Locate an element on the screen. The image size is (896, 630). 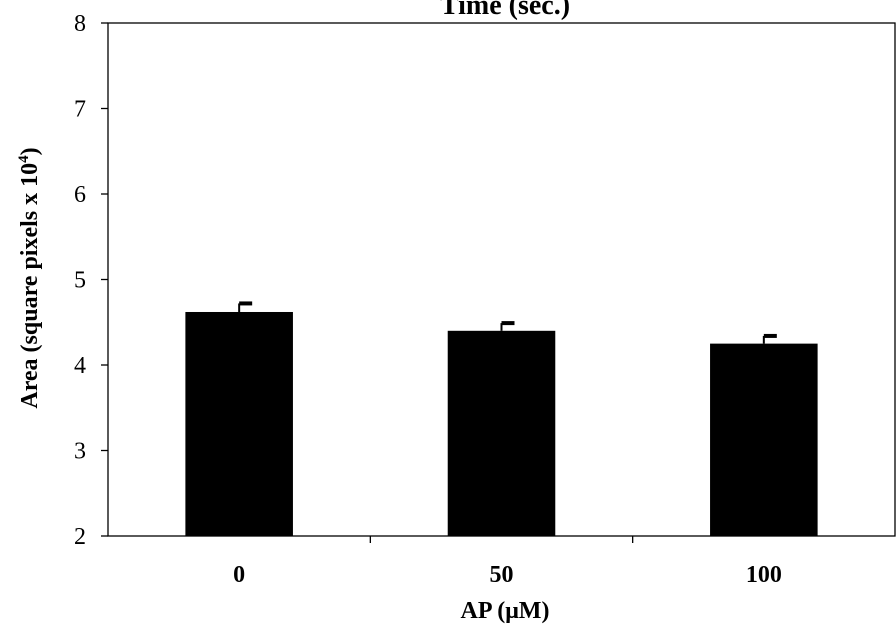
y-axis-label: Area (square pixels x 104) is located at coordinates (29, 277).